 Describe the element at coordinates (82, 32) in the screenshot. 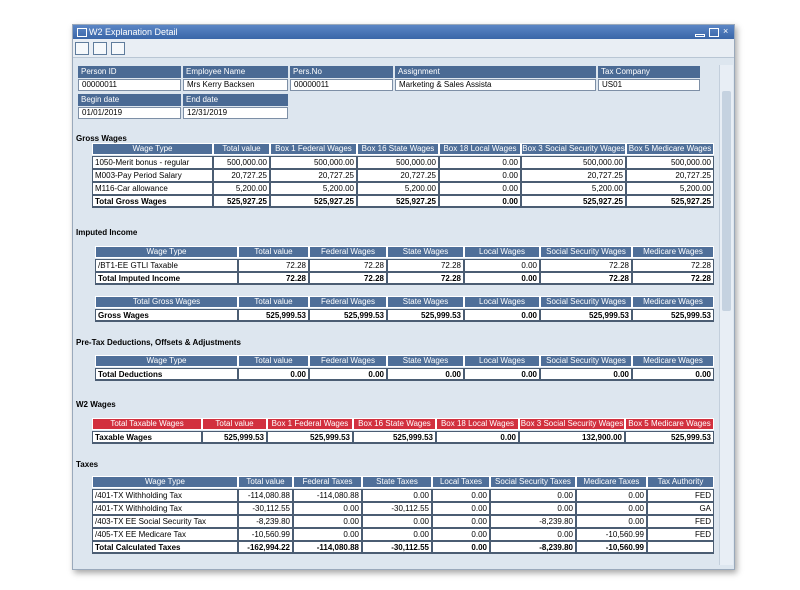

I see `window-icon` at that location.